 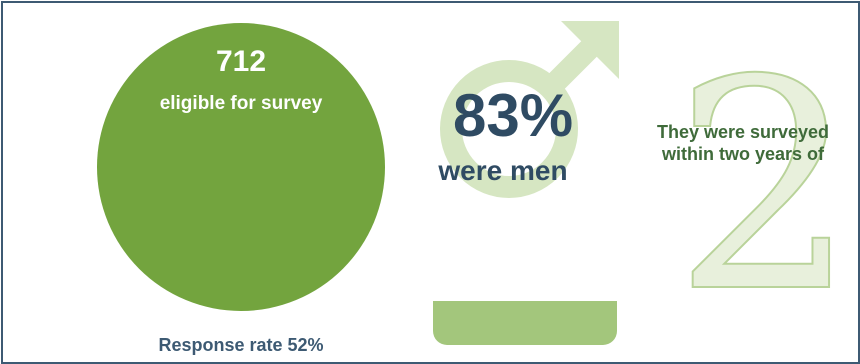 What do you see at coordinates (241, 61) in the screenshot?
I see `eligible-number: 712` at bounding box center [241, 61].